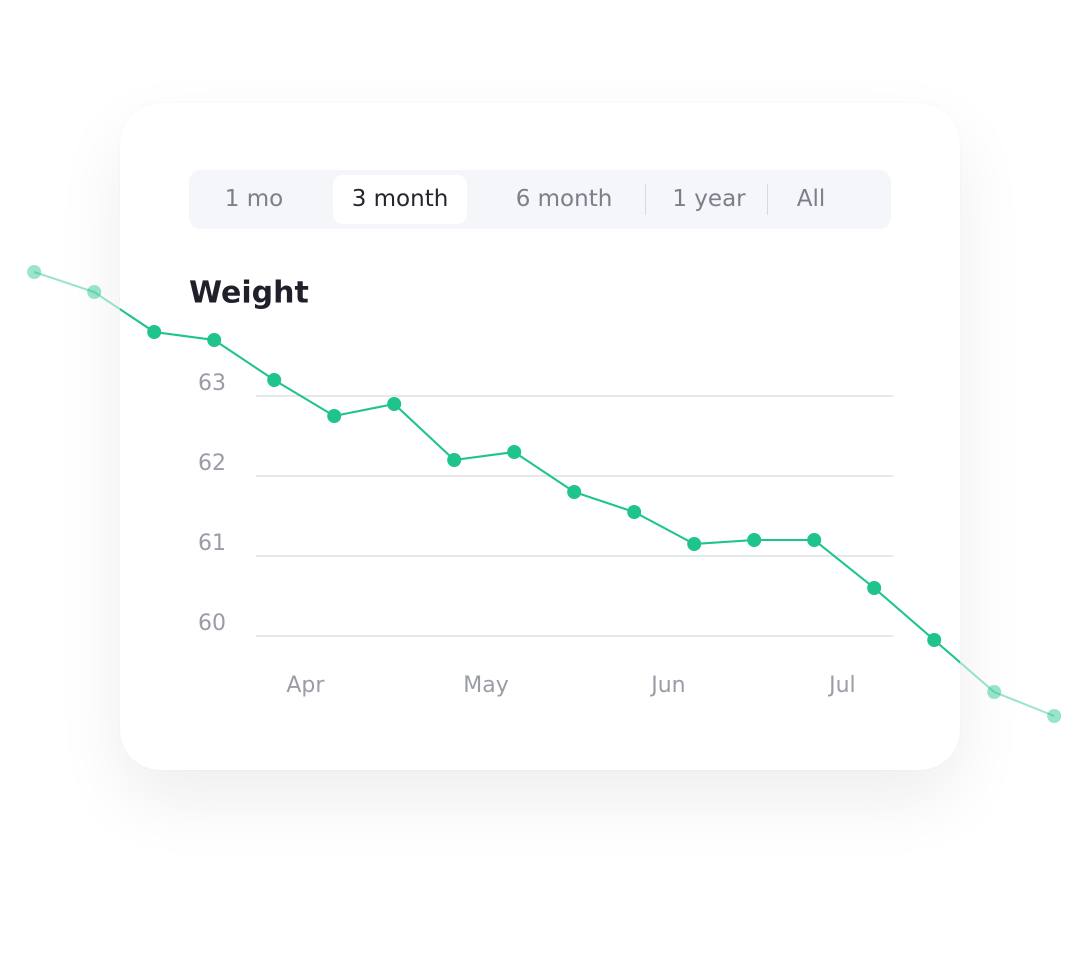  Describe the element at coordinates (564, 199) in the screenshot. I see `tab: 6 month` at that location.